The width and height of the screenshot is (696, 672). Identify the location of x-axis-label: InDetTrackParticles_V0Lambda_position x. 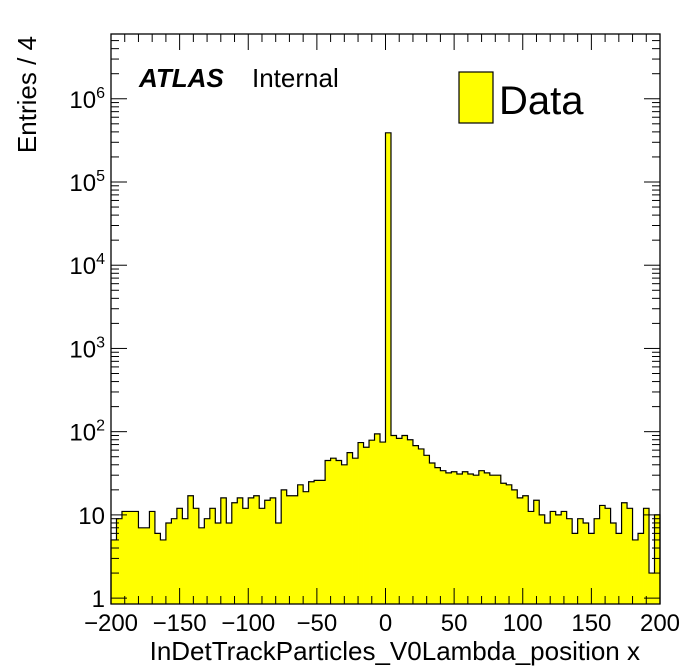
(395, 651).